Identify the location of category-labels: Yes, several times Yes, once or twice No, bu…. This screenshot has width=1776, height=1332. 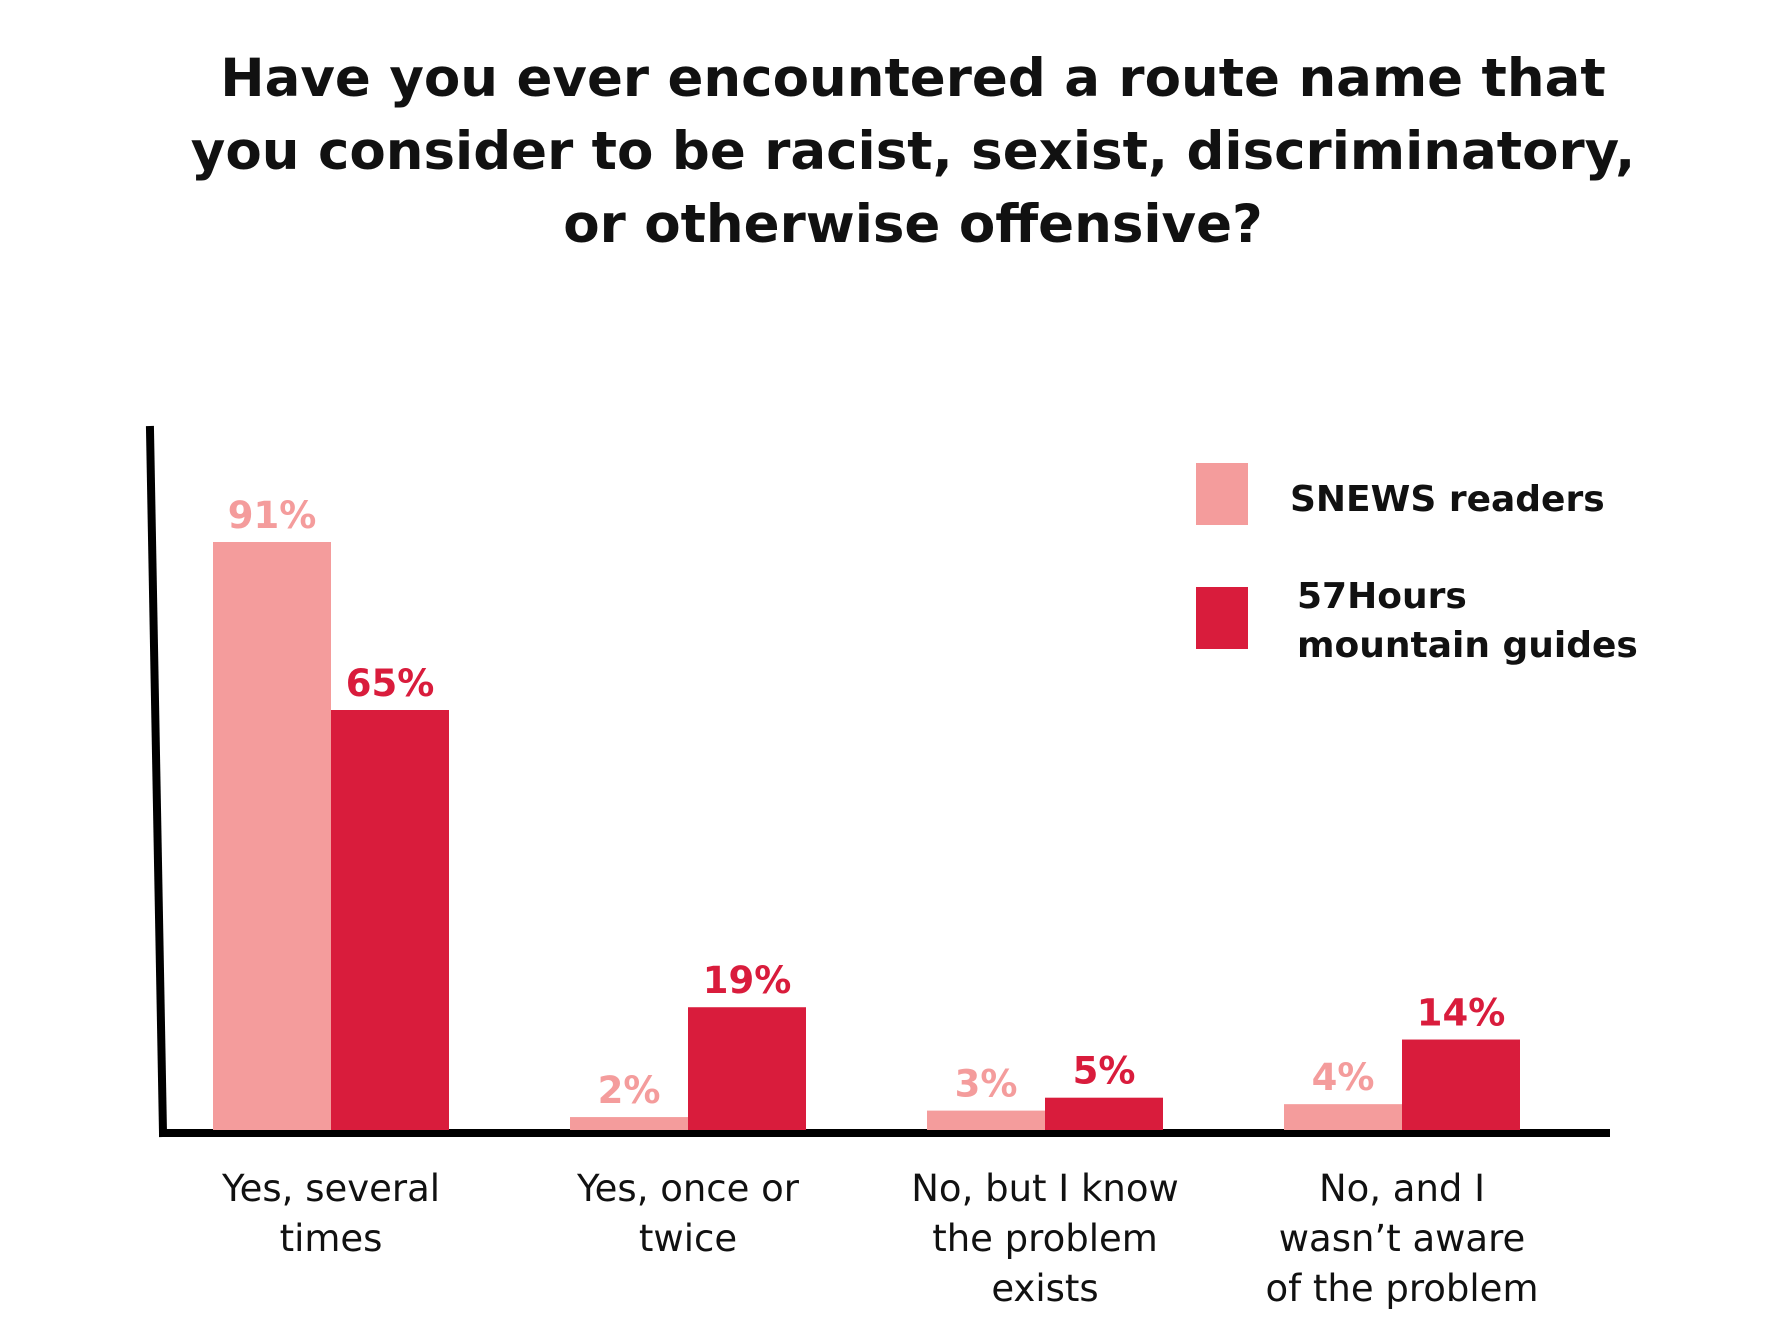
(880, 1238).